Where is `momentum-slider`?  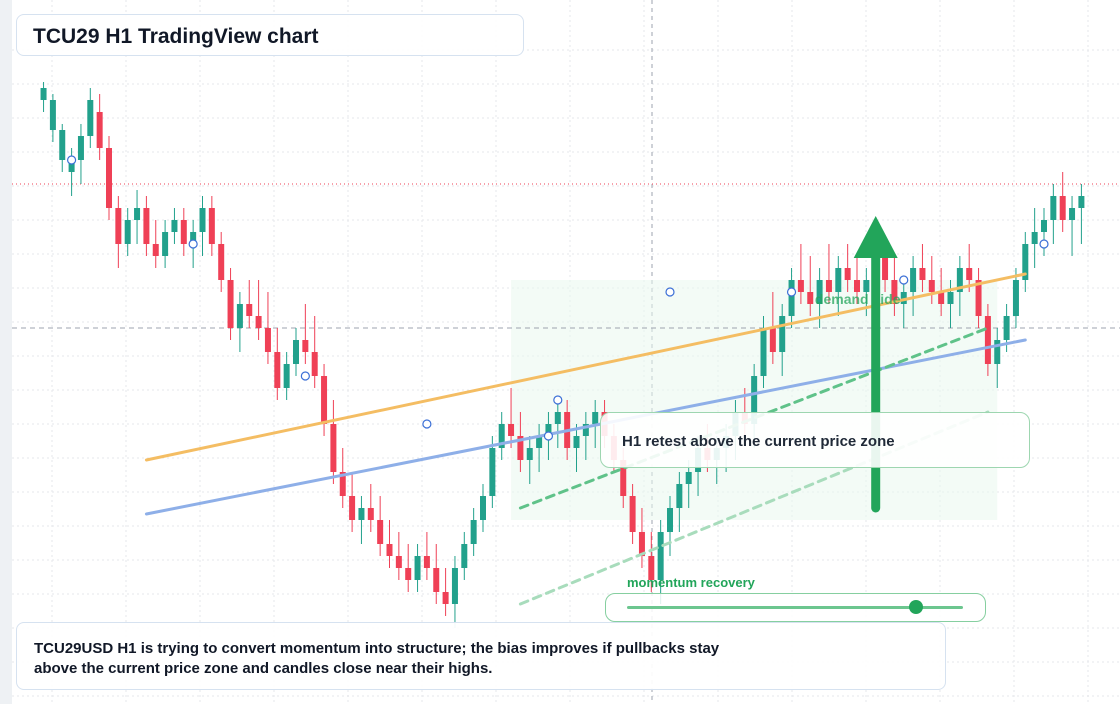 momentum-slider is located at coordinates (795, 607).